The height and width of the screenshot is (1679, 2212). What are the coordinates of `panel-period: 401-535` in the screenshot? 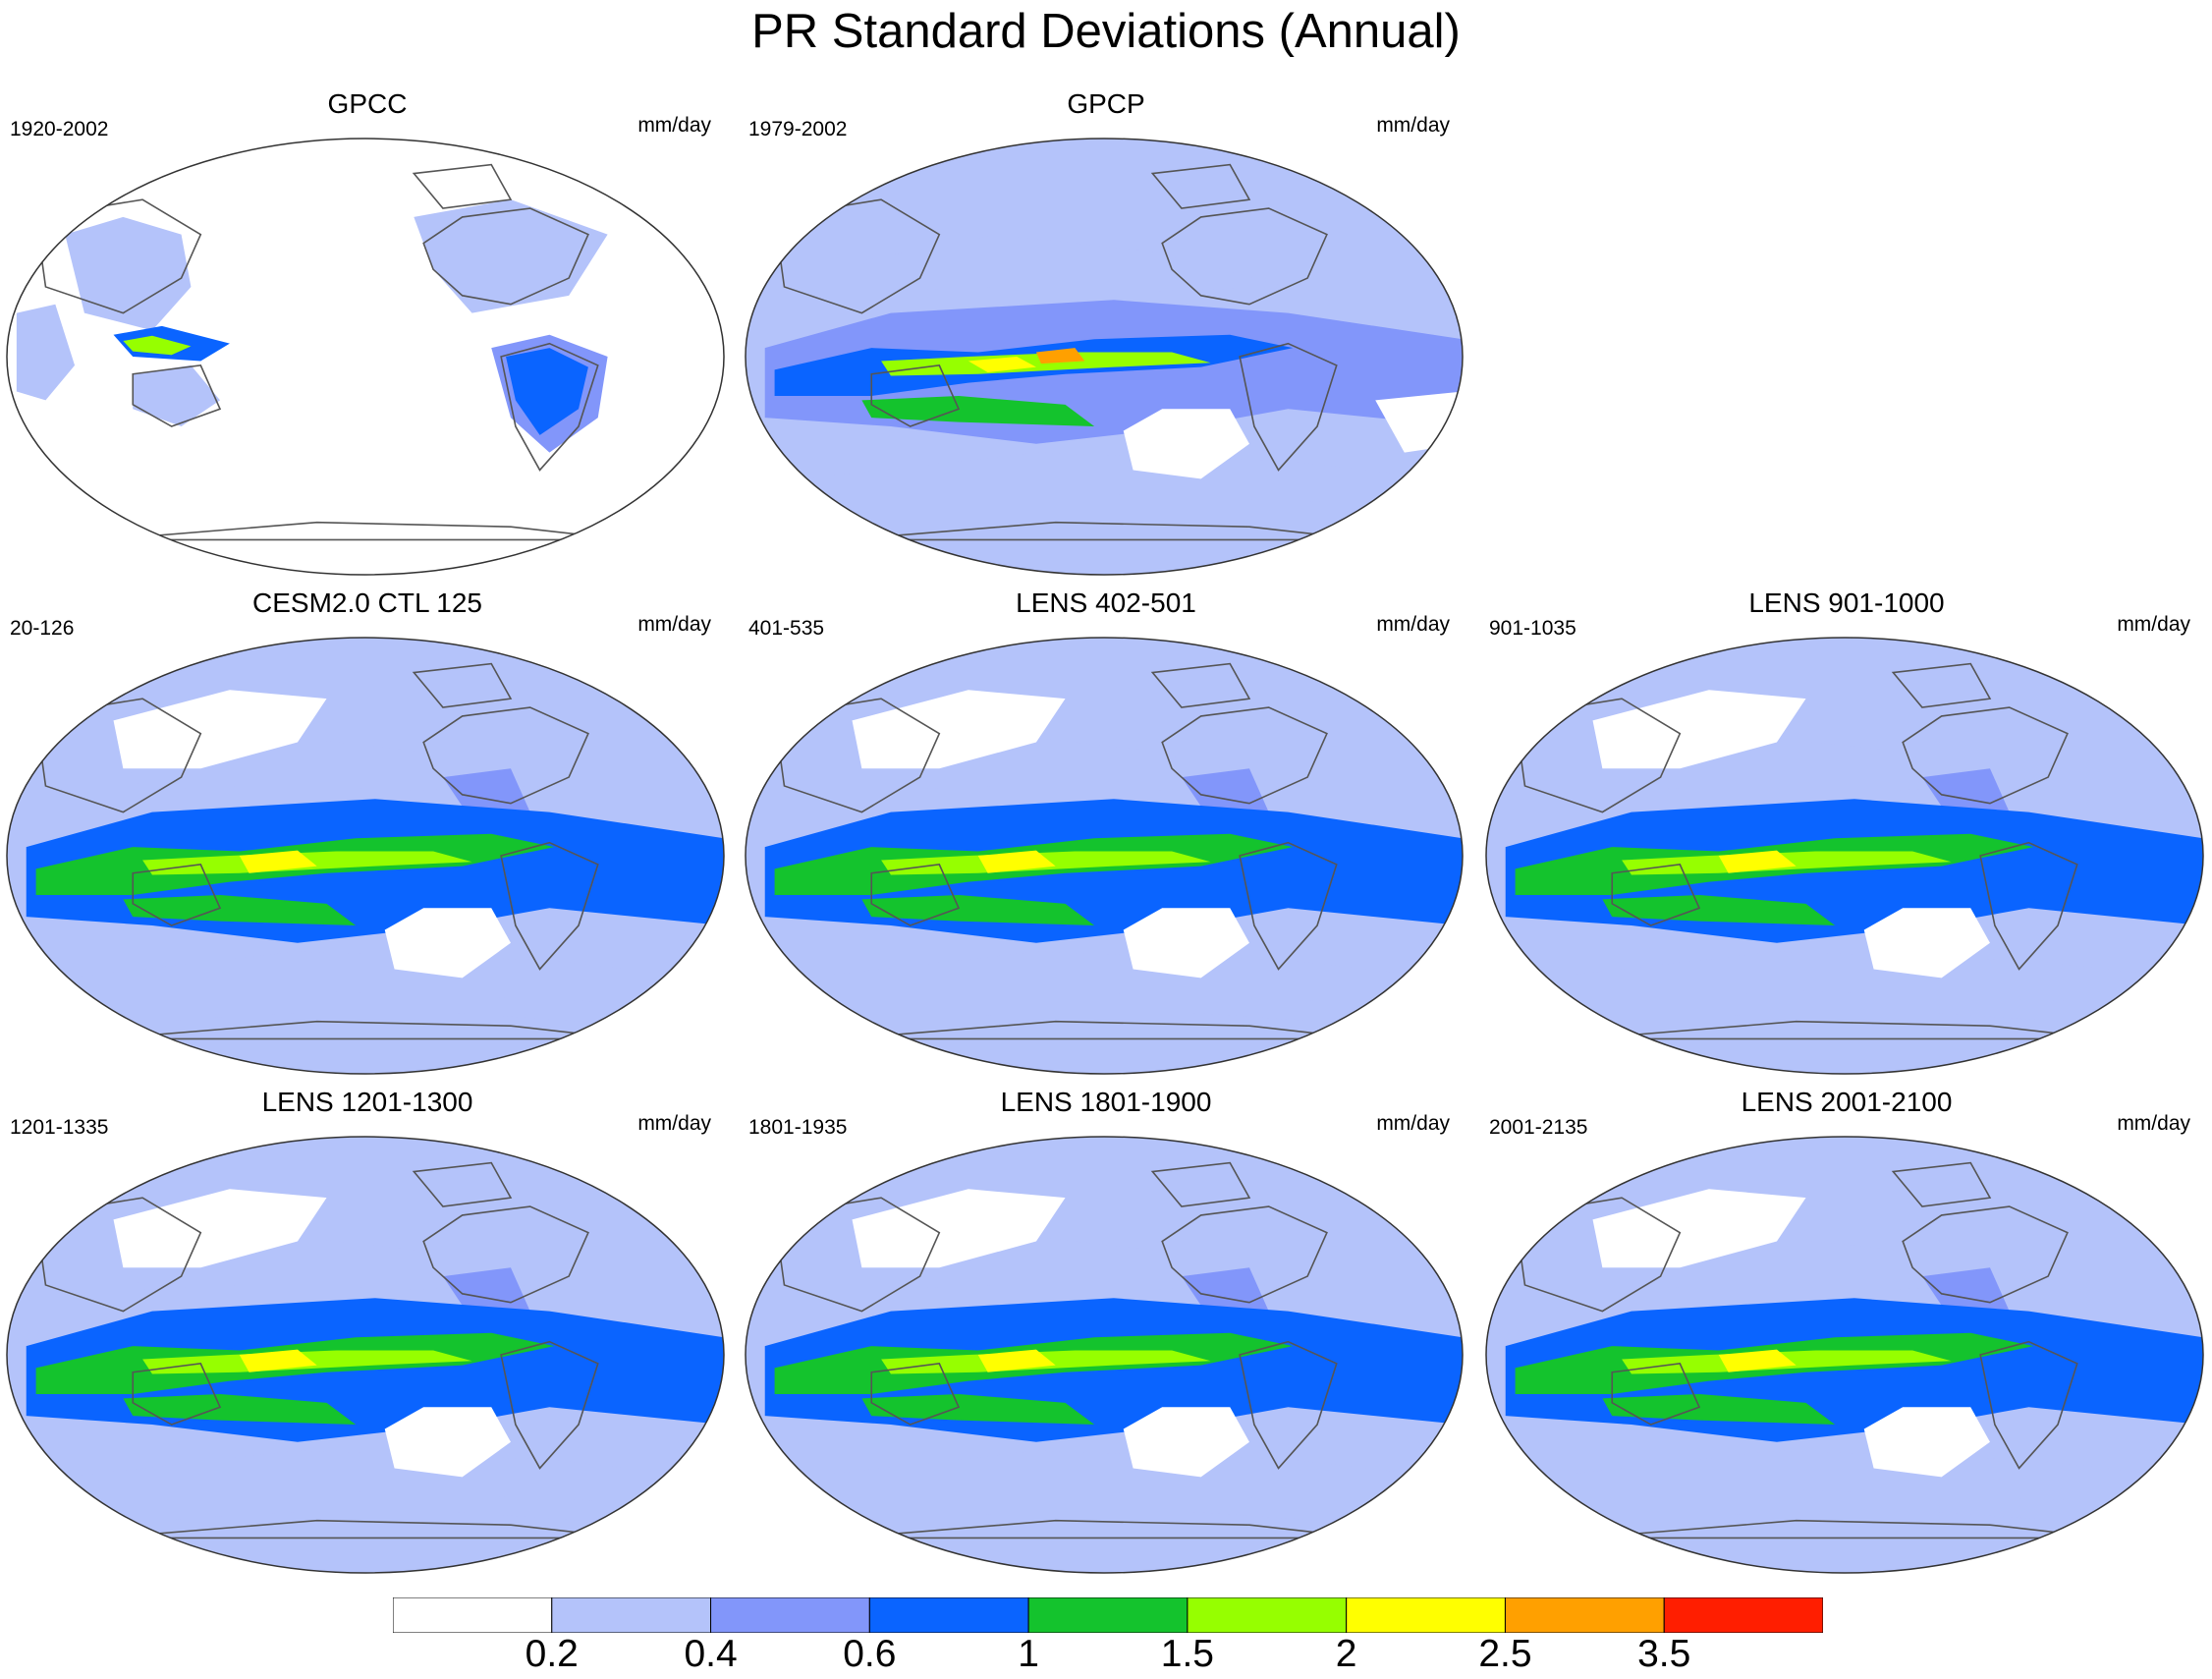 It's located at (786, 628).